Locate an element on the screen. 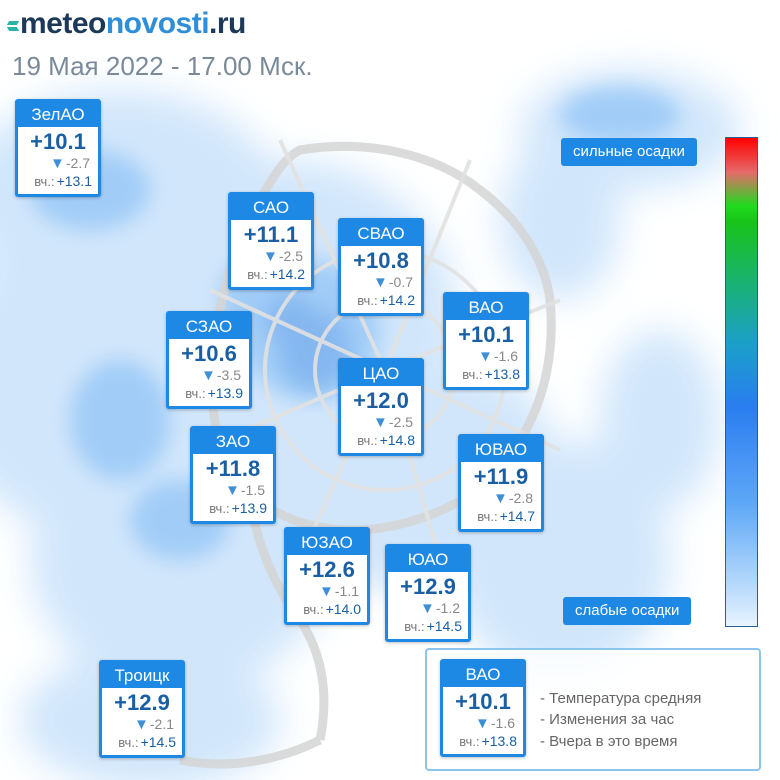 This screenshot has width=780, height=780. avg-temperature: +10.6 is located at coordinates (209, 353).